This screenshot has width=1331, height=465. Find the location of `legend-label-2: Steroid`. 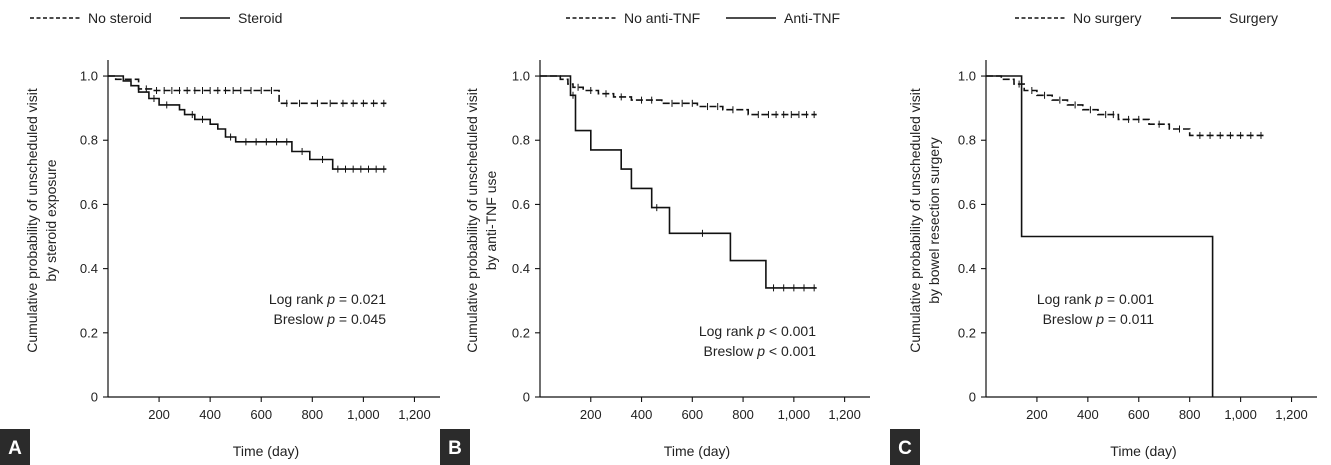

legend-label-2: Steroid is located at coordinates (260, 18).